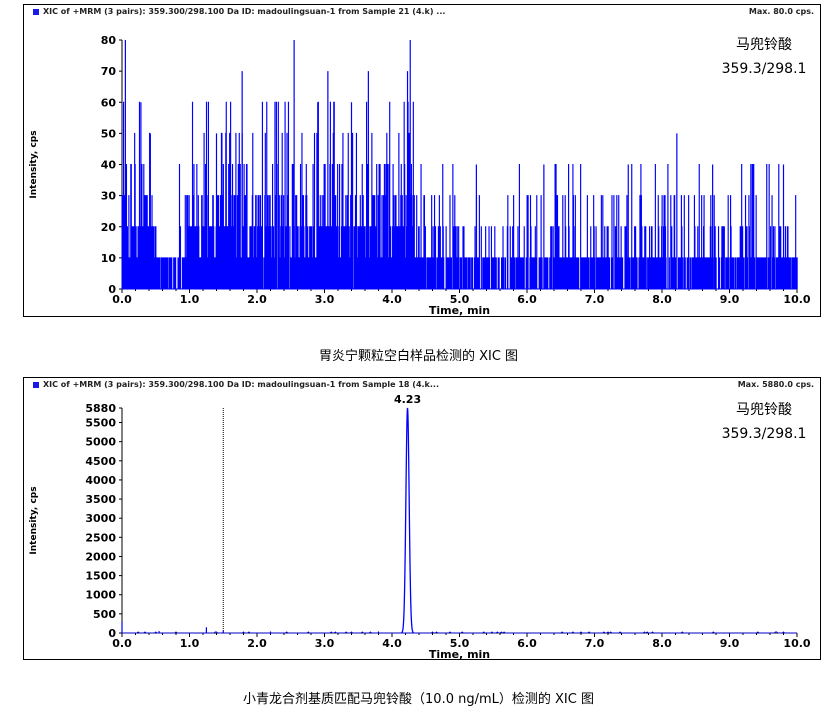 This screenshot has height=716, width=837. What do you see at coordinates (100, 442) in the screenshot?
I see `y-tick-label: 5000` at bounding box center [100, 442].